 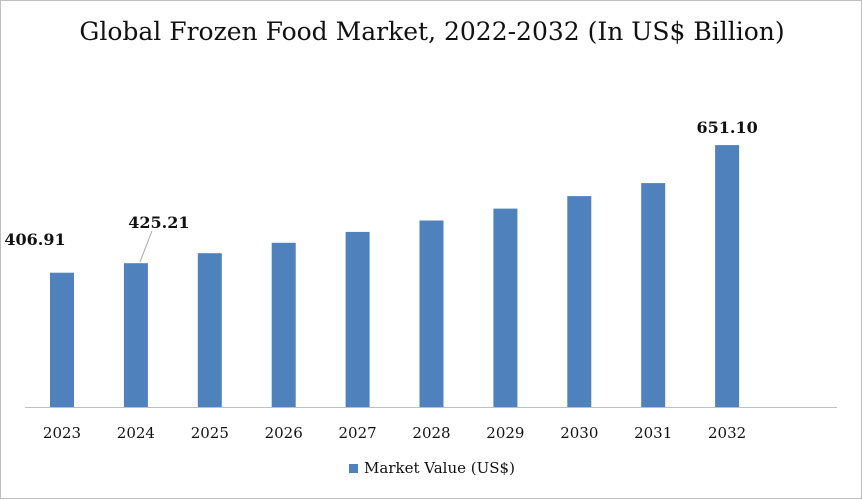 What do you see at coordinates (357, 319) in the screenshot?
I see `bar-2027` at bounding box center [357, 319].